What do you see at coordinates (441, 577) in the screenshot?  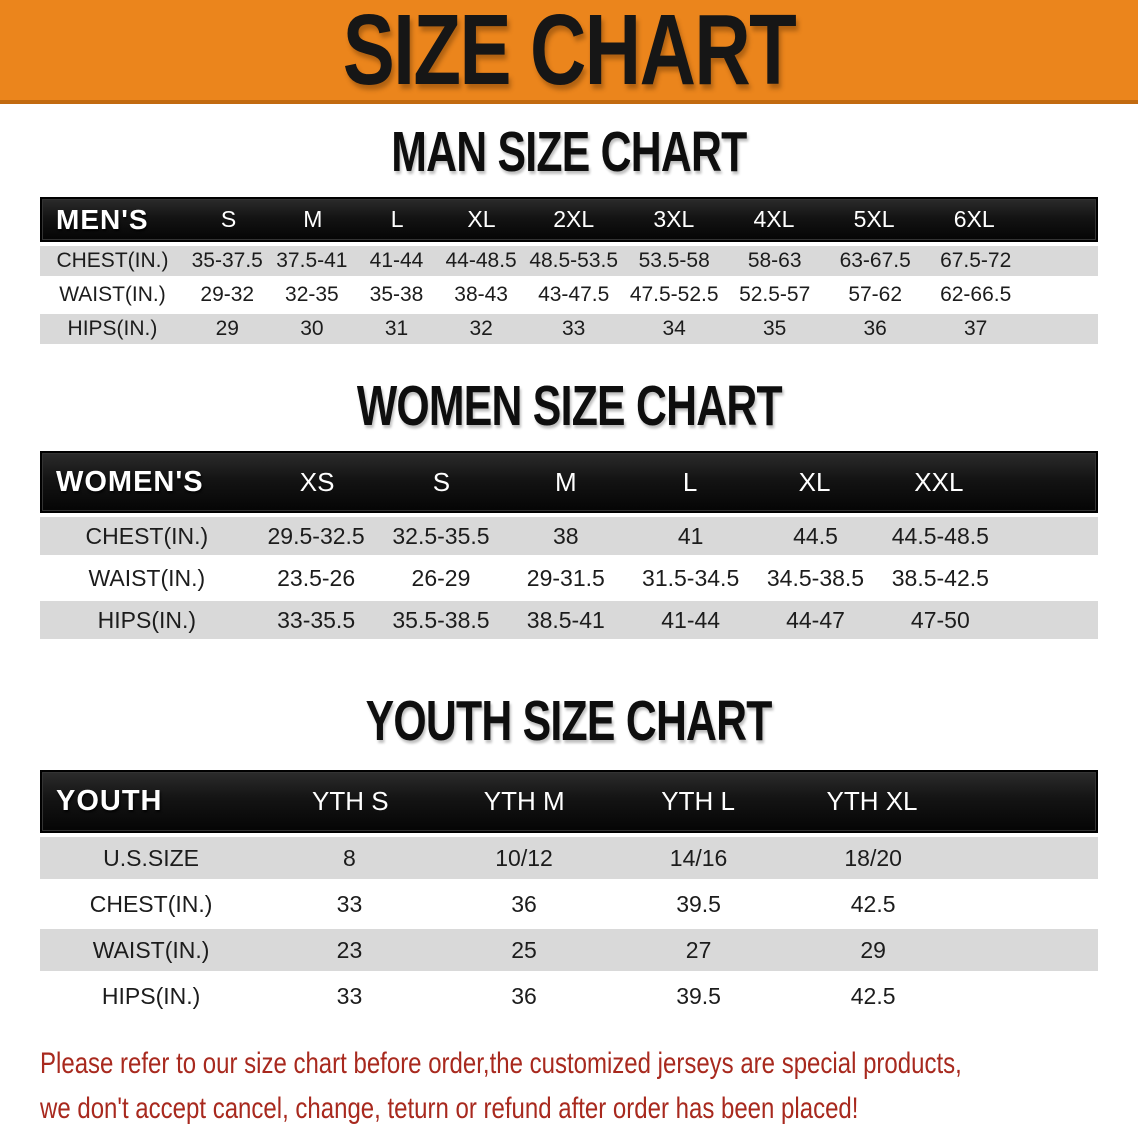 I see `size-value-cell: 26-29` at bounding box center [441, 577].